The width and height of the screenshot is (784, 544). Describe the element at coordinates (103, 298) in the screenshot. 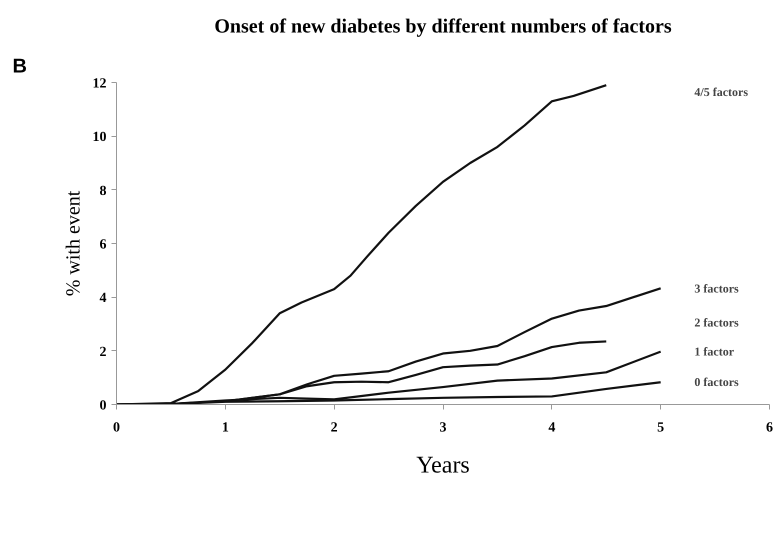

I see `y-tick-label: 4` at that location.